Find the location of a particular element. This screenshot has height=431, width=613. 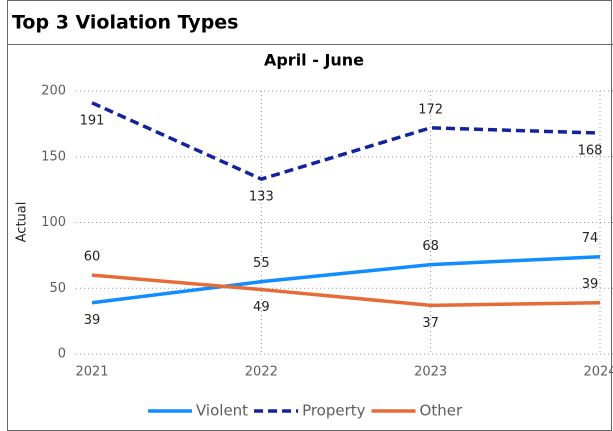

data-label: 133 is located at coordinates (261, 197).